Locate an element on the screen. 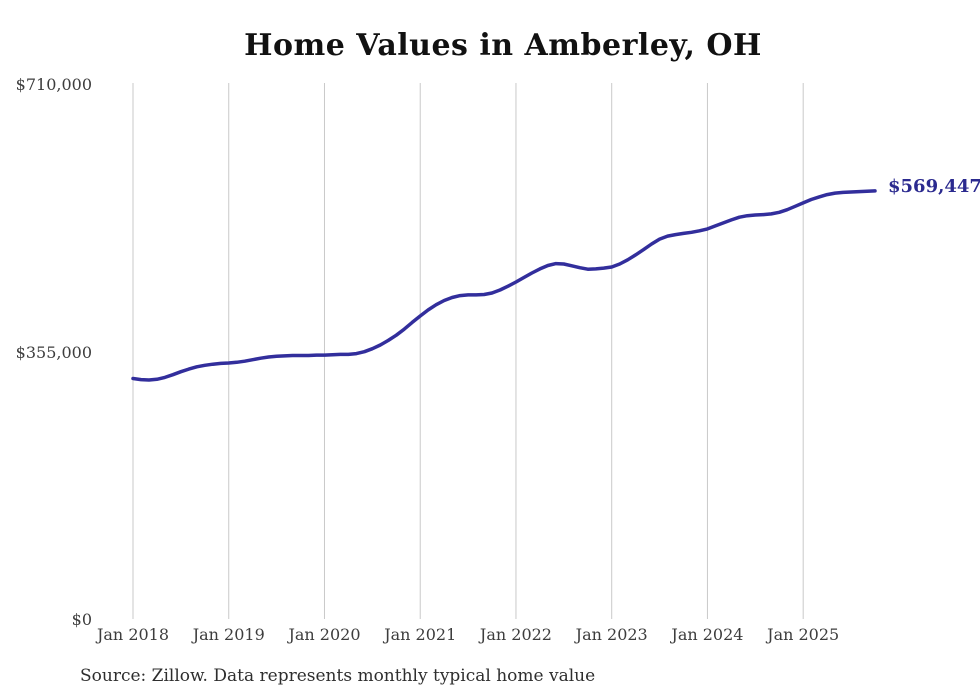 This screenshot has height=699, width=980. y-tick-label: $0 is located at coordinates (81, 619).